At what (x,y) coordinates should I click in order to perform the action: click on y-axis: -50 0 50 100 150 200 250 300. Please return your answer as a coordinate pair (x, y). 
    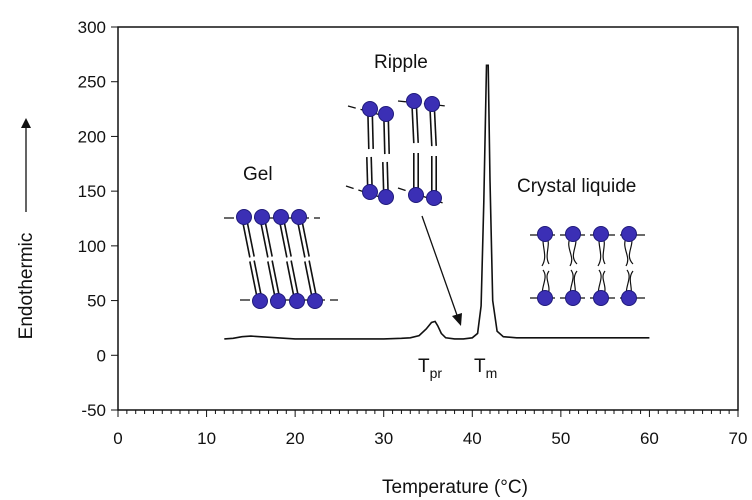
    Looking at the image, I should click on (98, 219).